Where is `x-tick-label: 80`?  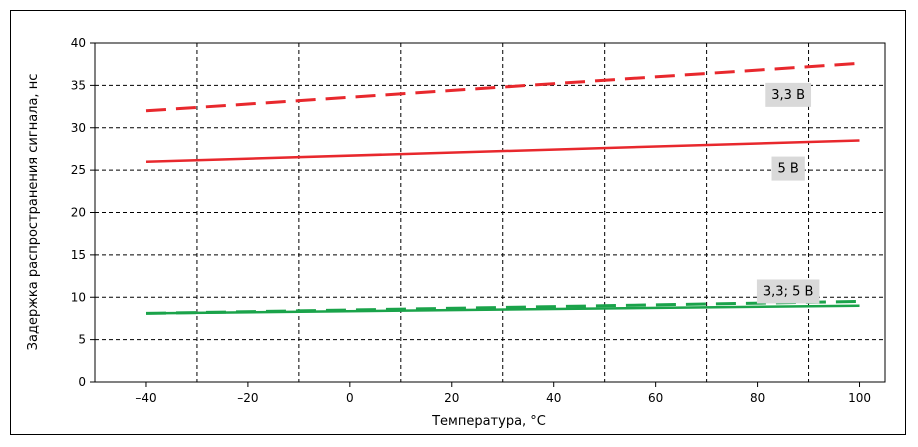 x-tick-label: 80 is located at coordinates (757, 398).